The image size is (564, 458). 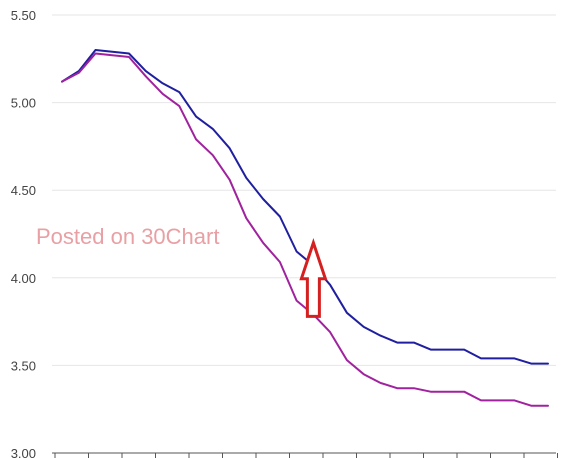 I want to click on y-tick-label: 4.50, so click(x=23, y=190).